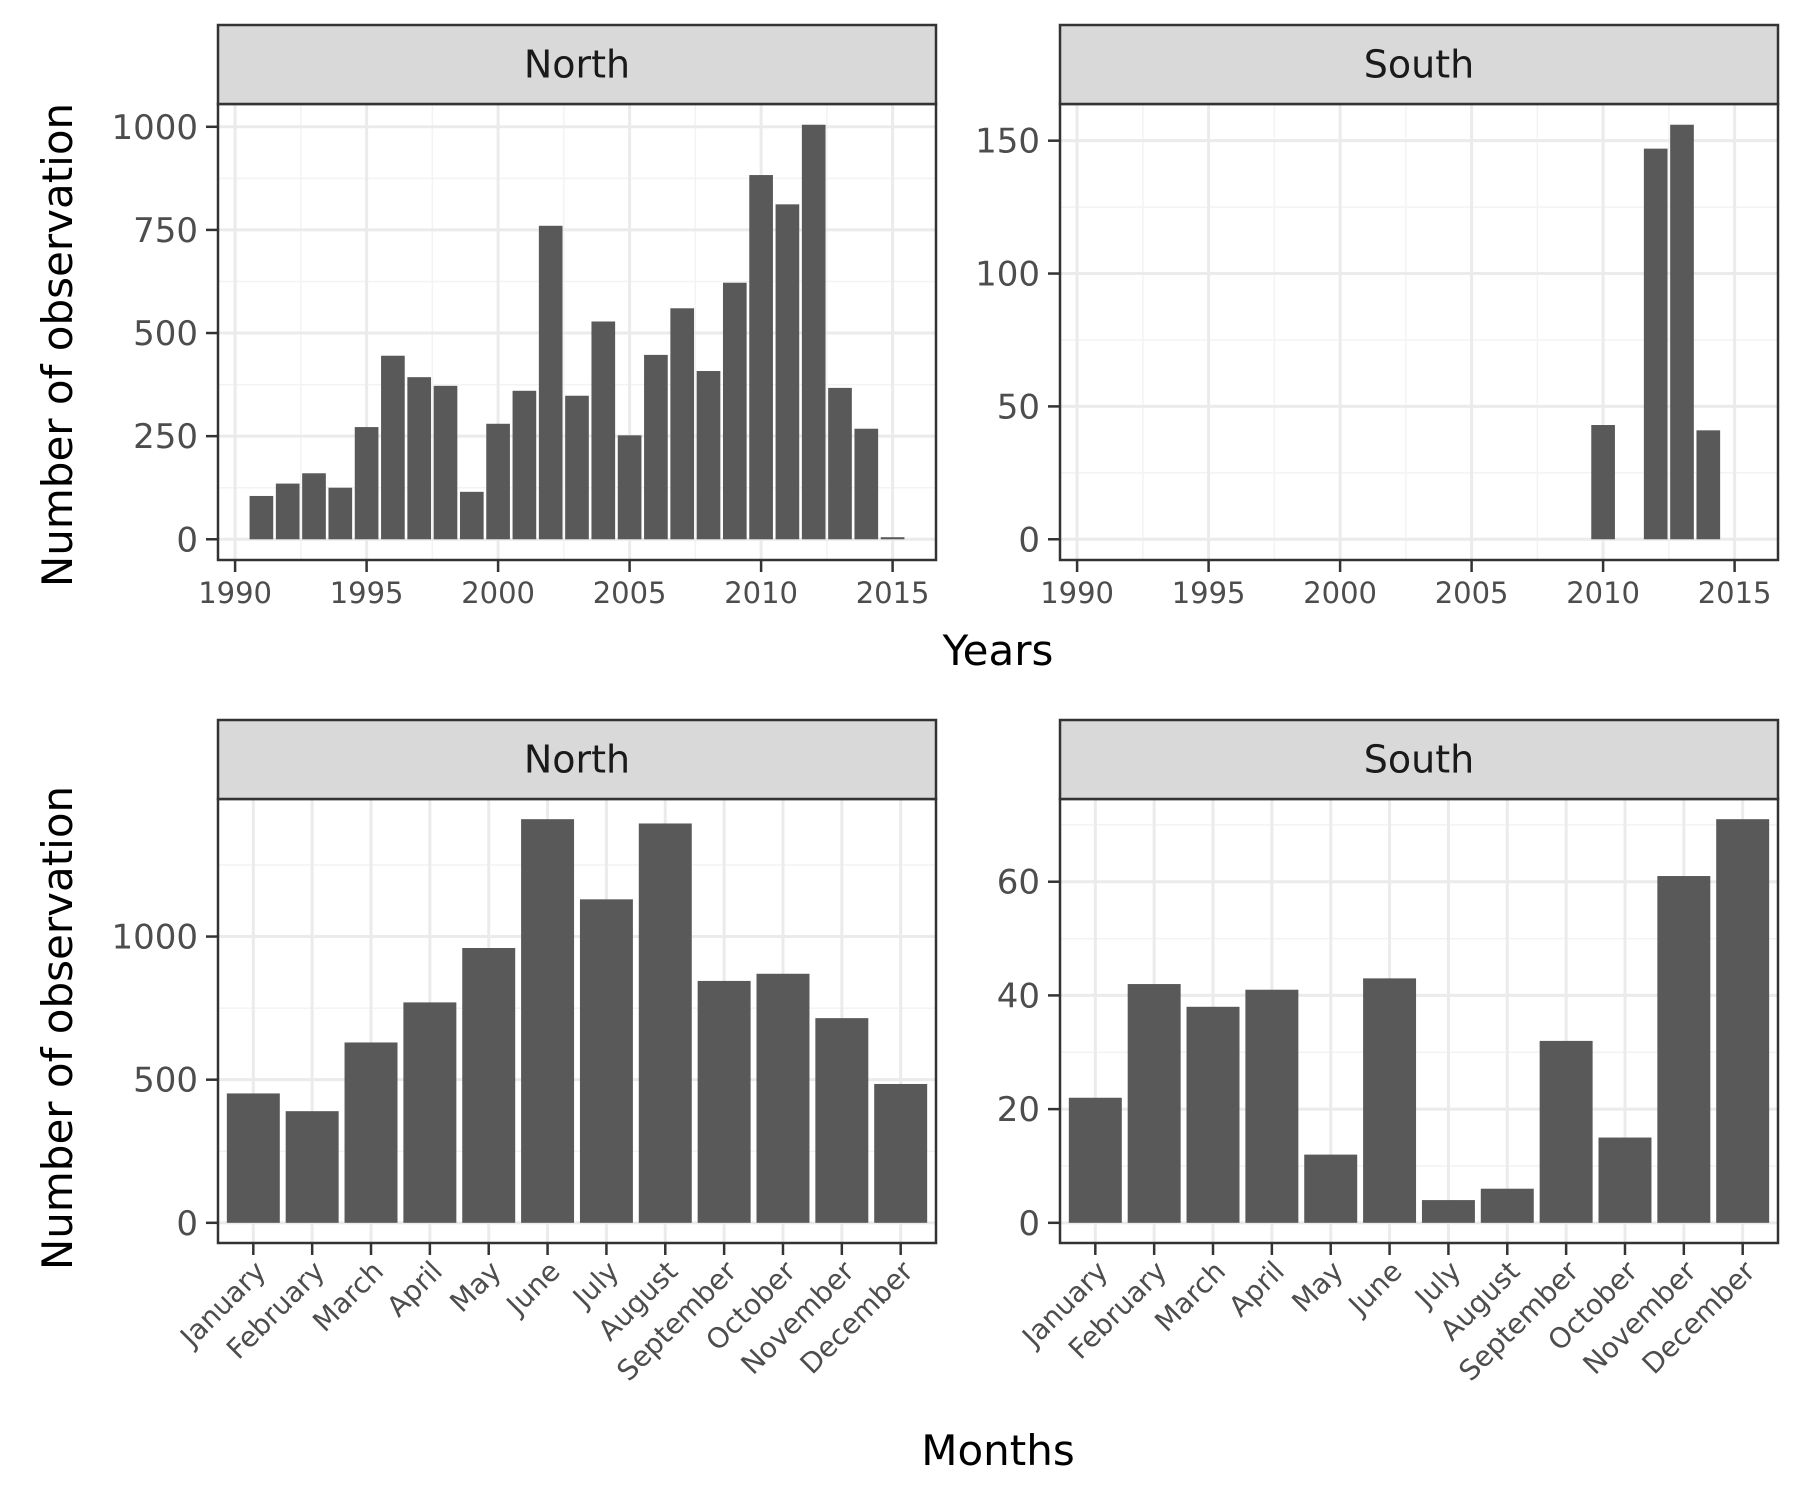  What do you see at coordinates (550, 382) in the screenshot?
I see `bar-2002` at bounding box center [550, 382].